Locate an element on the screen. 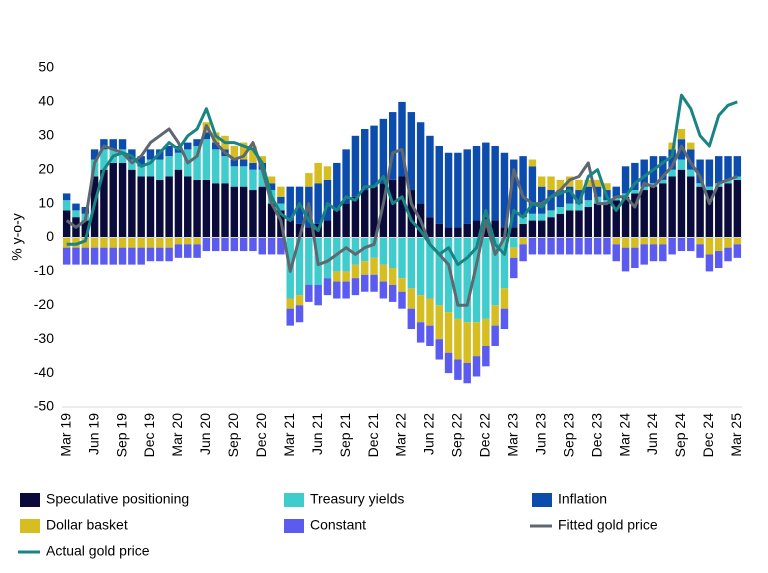  legend-label: Treasury yields is located at coordinates (357, 499).